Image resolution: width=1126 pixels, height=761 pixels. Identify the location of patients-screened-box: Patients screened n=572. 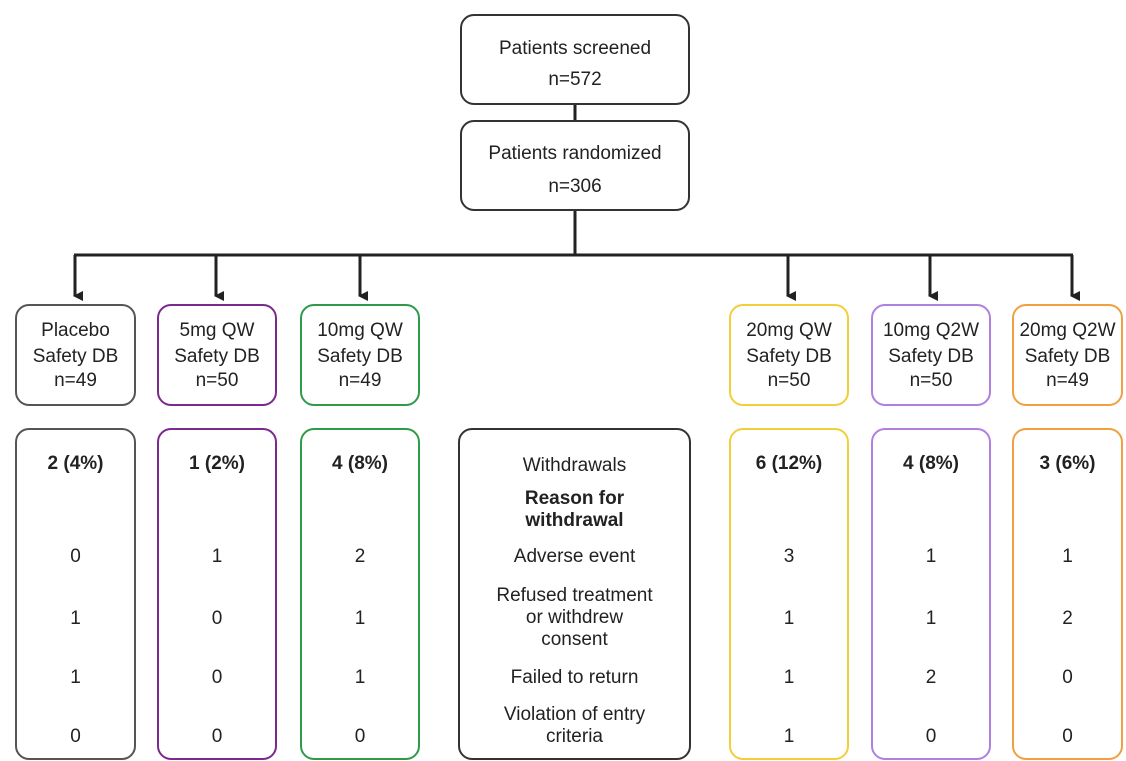
(575, 59).